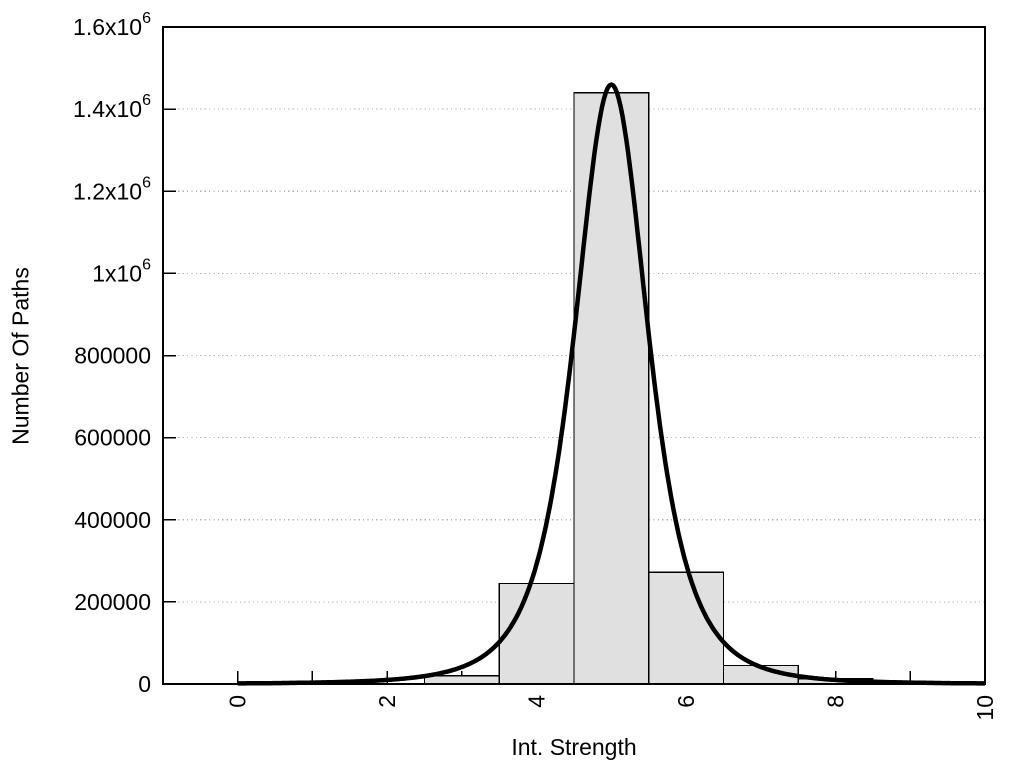 This screenshot has height=768, width=1024. Describe the element at coordinates (112, 520) in the screenshot. I see `y-tick-label: 400000` at that location.